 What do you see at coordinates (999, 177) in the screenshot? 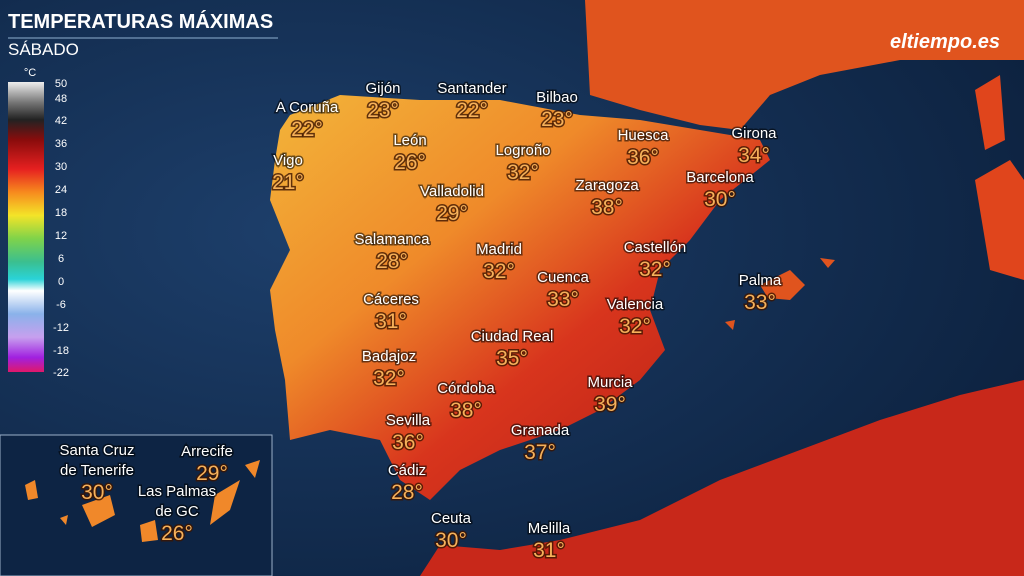
I see `sardinia-corsica` at bounding box center [999, 177].